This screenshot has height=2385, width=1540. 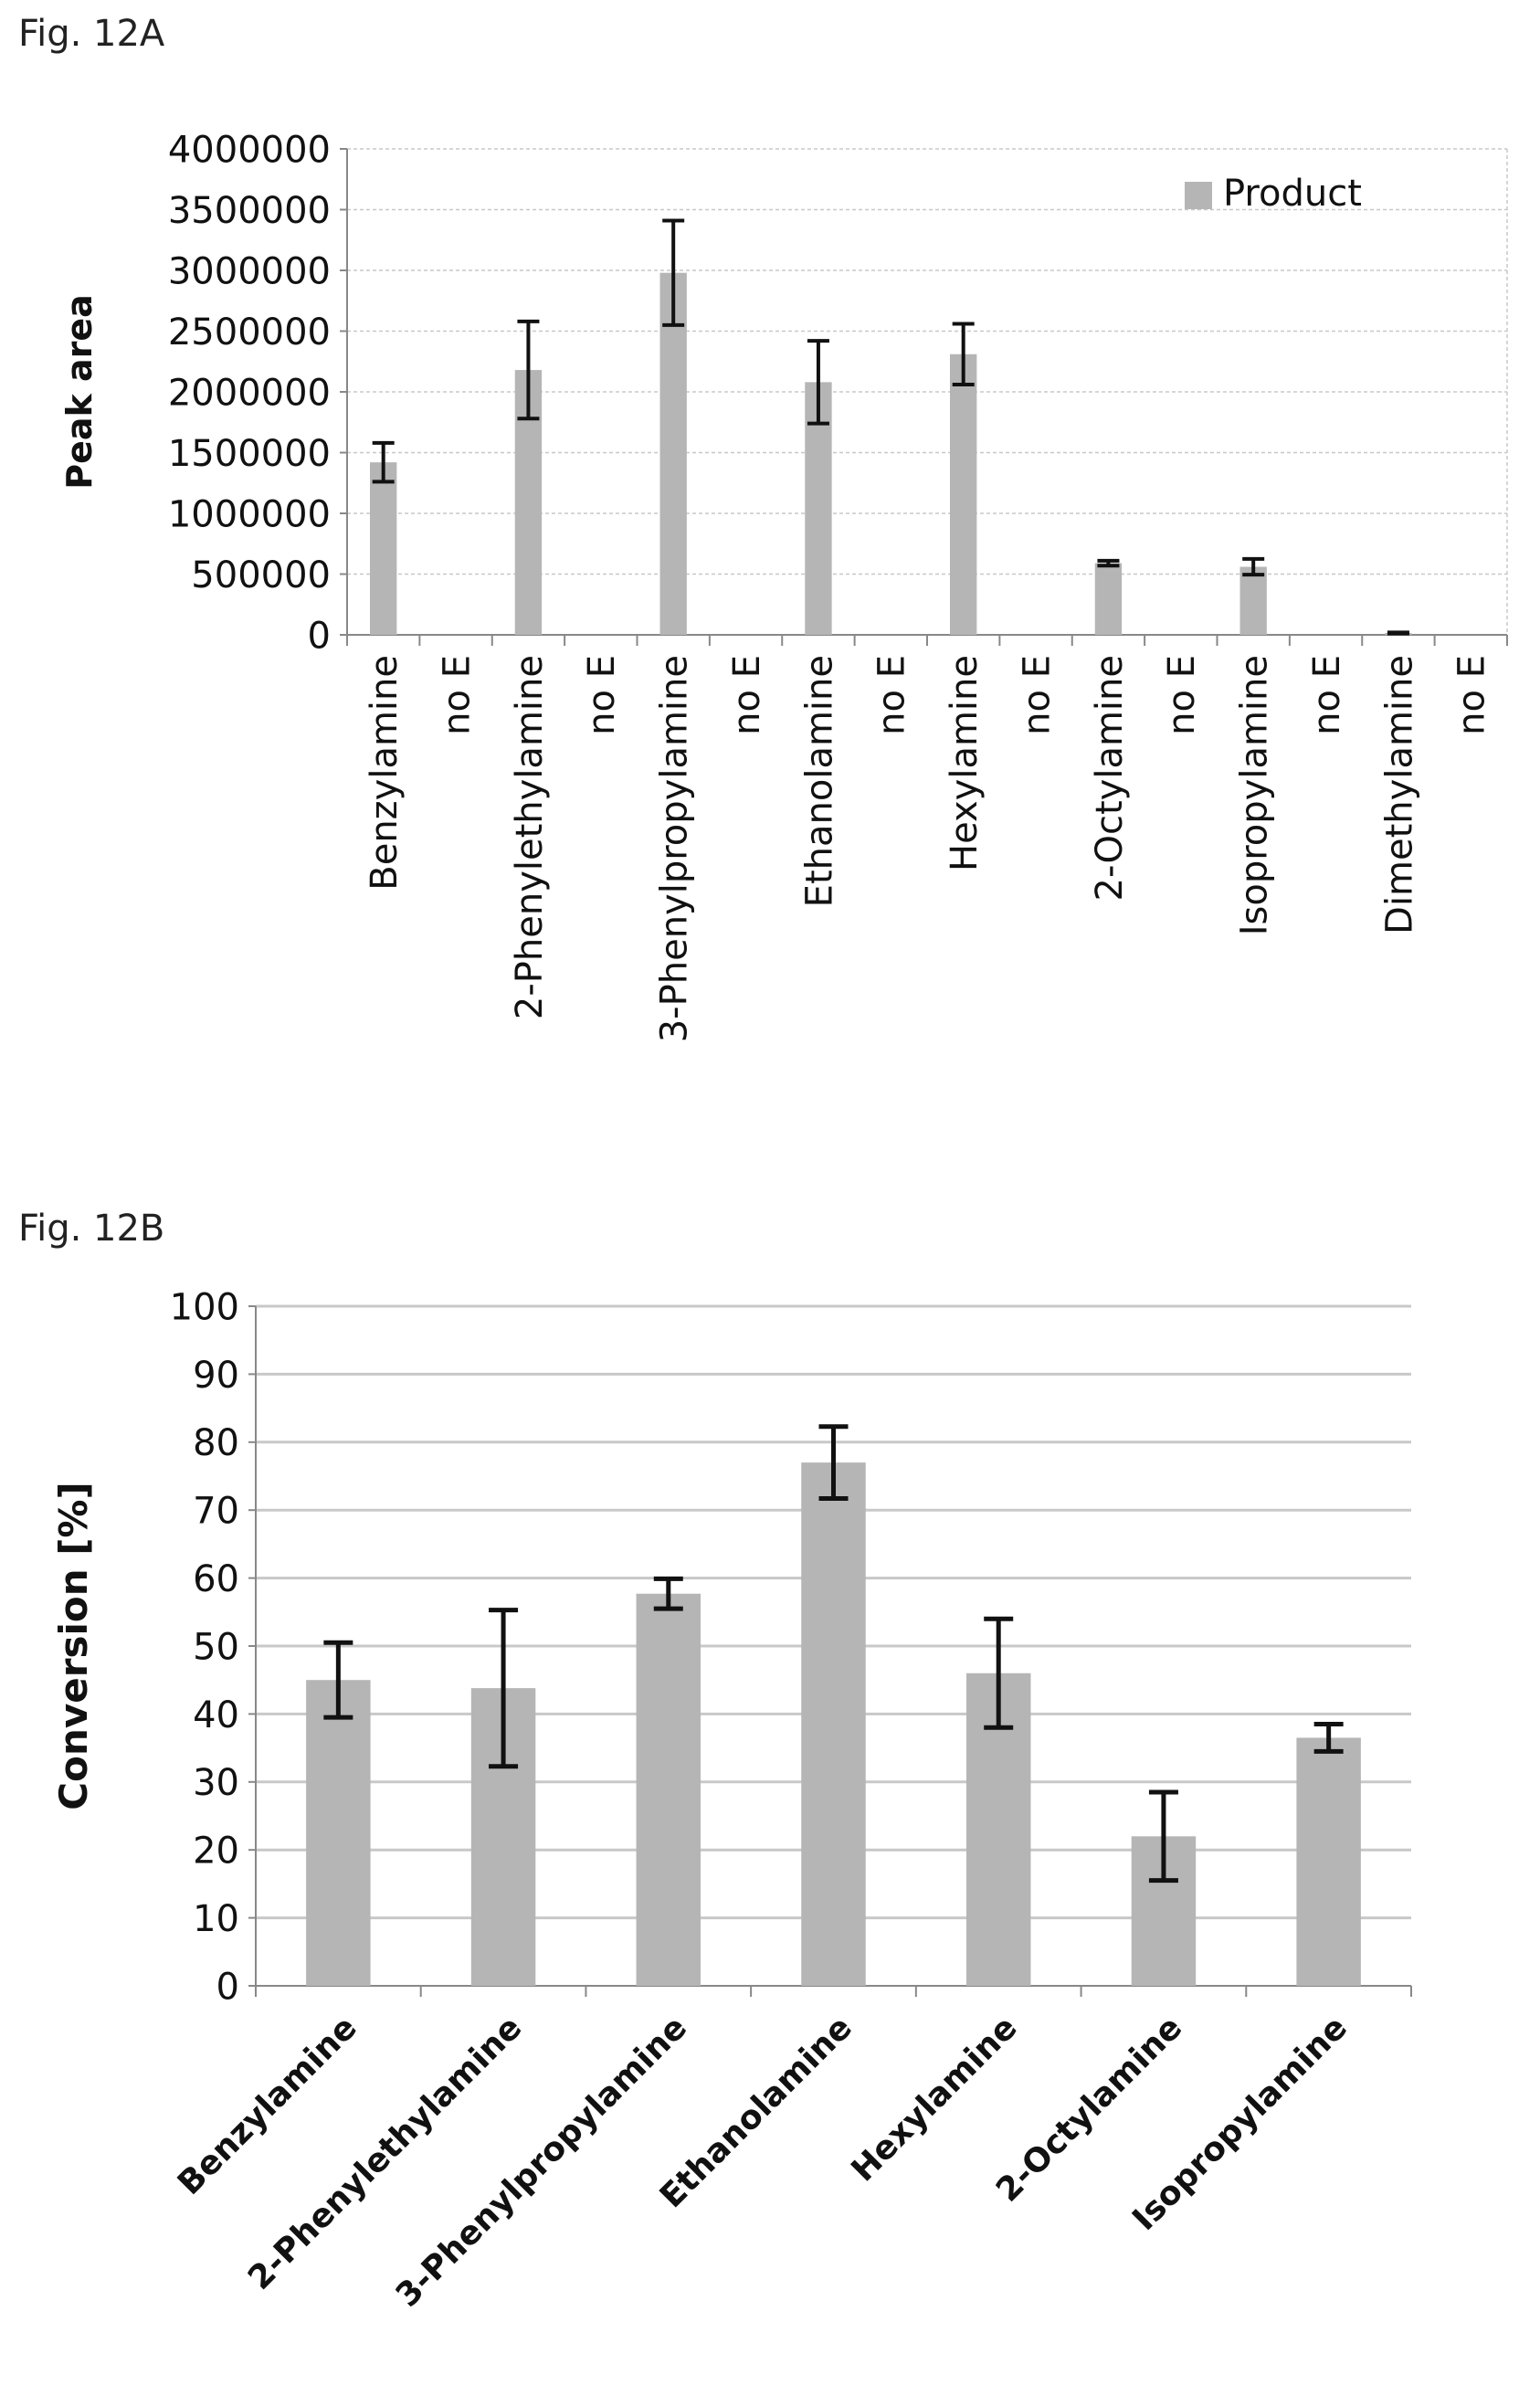 I want to click on category-label-11: no E, so click(x=1182, y=695).